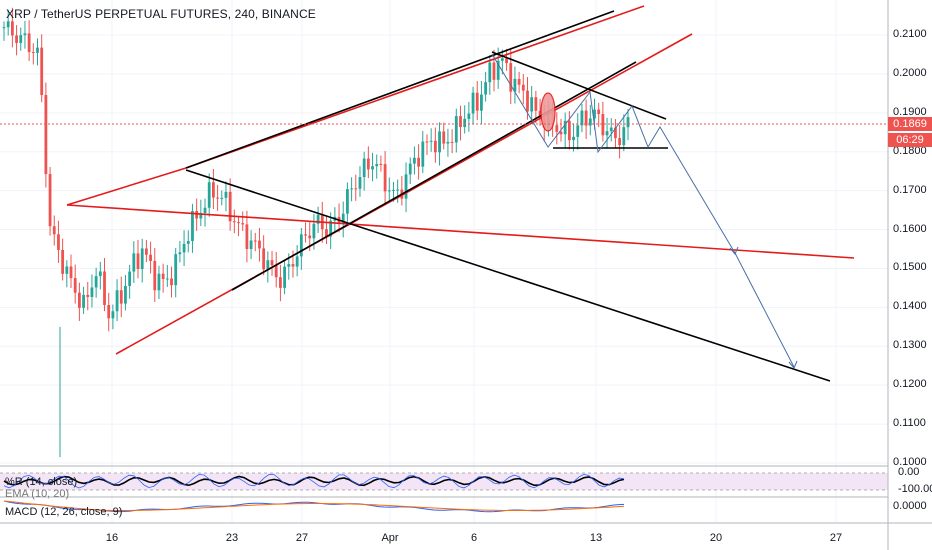 The image size is (932, 550). What do you see at coordinates (37, 494) in the screenshot?
I see `ema-label: EMA (10, 20)` at bounding box center [37, 494].